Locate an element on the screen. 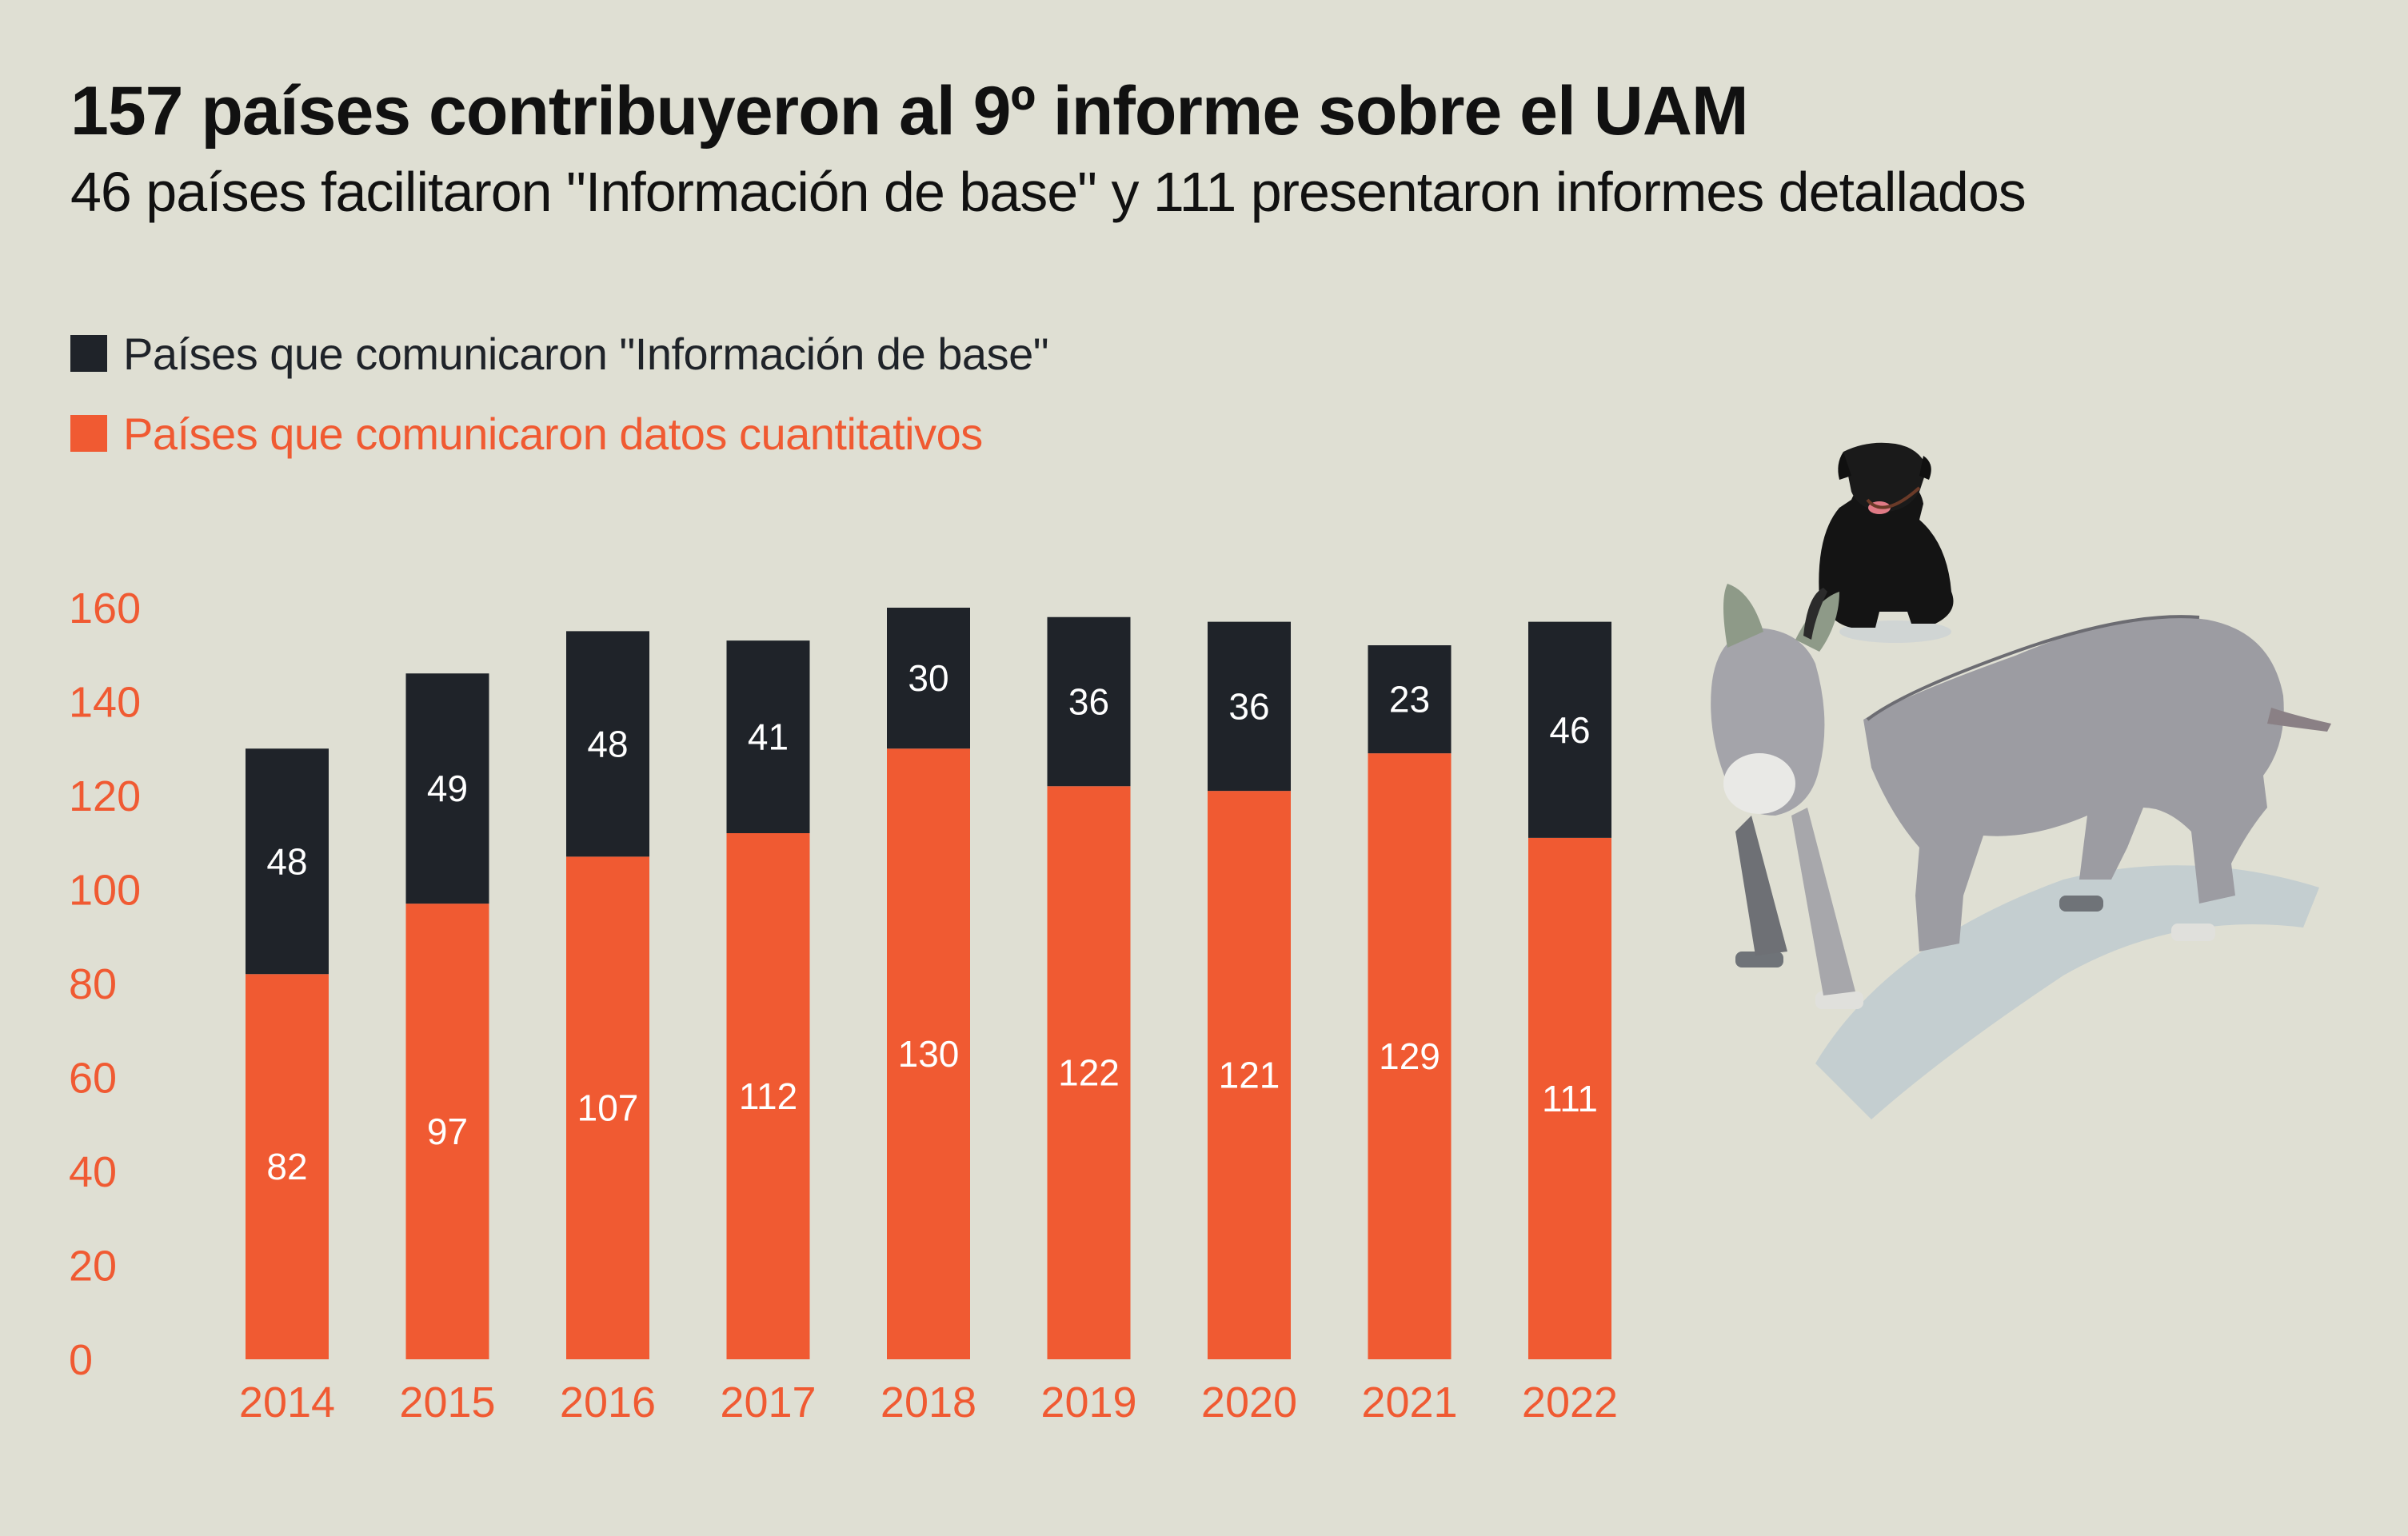 The height and width of the screenshot is (1536, 2408). x-tick-label: 2016 is located at coordinates (608, 1402).